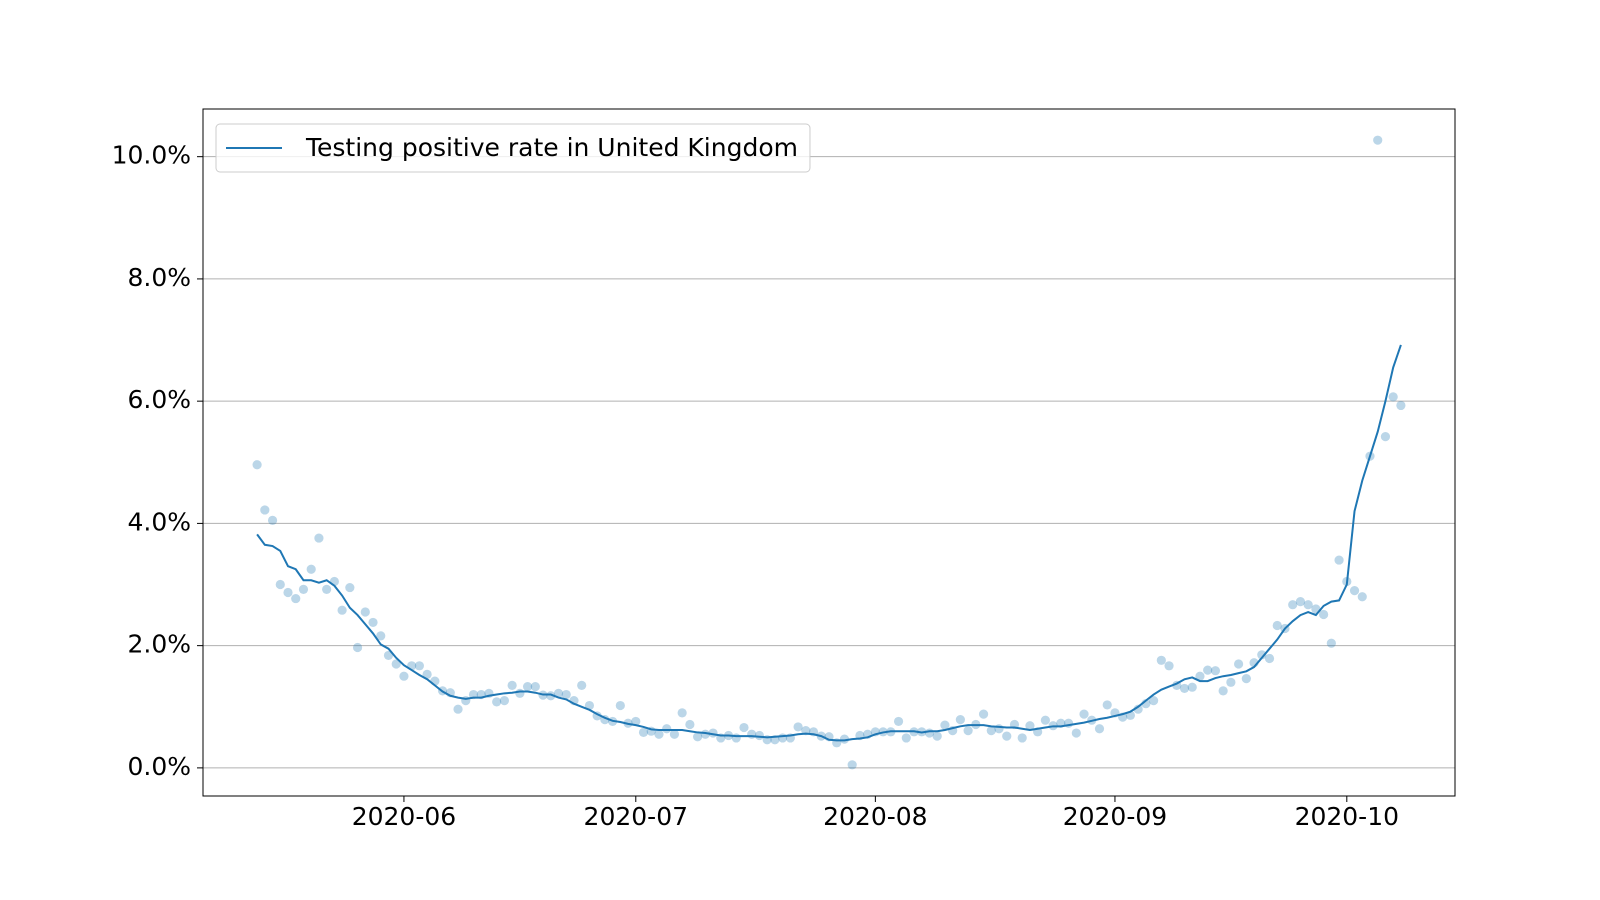  What do you see at coordinates (1115, 816) in the screenshot?
I see `x-tick-label: 2020-09` at bounding box center [1115, 816].